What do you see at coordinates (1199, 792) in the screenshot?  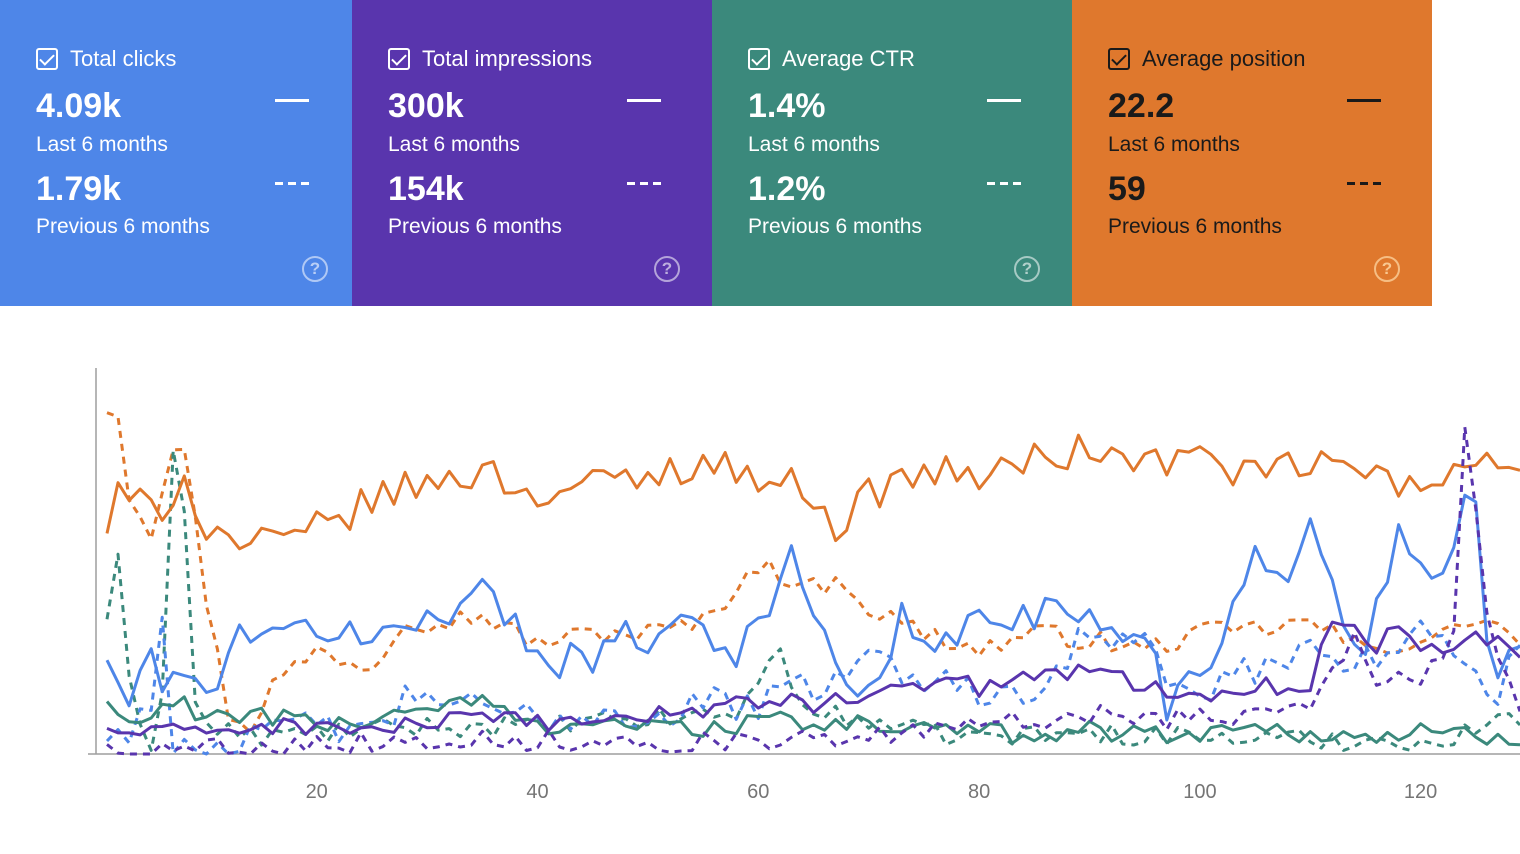 I see `x-tick-label: 100` at bounding box center [1199, 792].